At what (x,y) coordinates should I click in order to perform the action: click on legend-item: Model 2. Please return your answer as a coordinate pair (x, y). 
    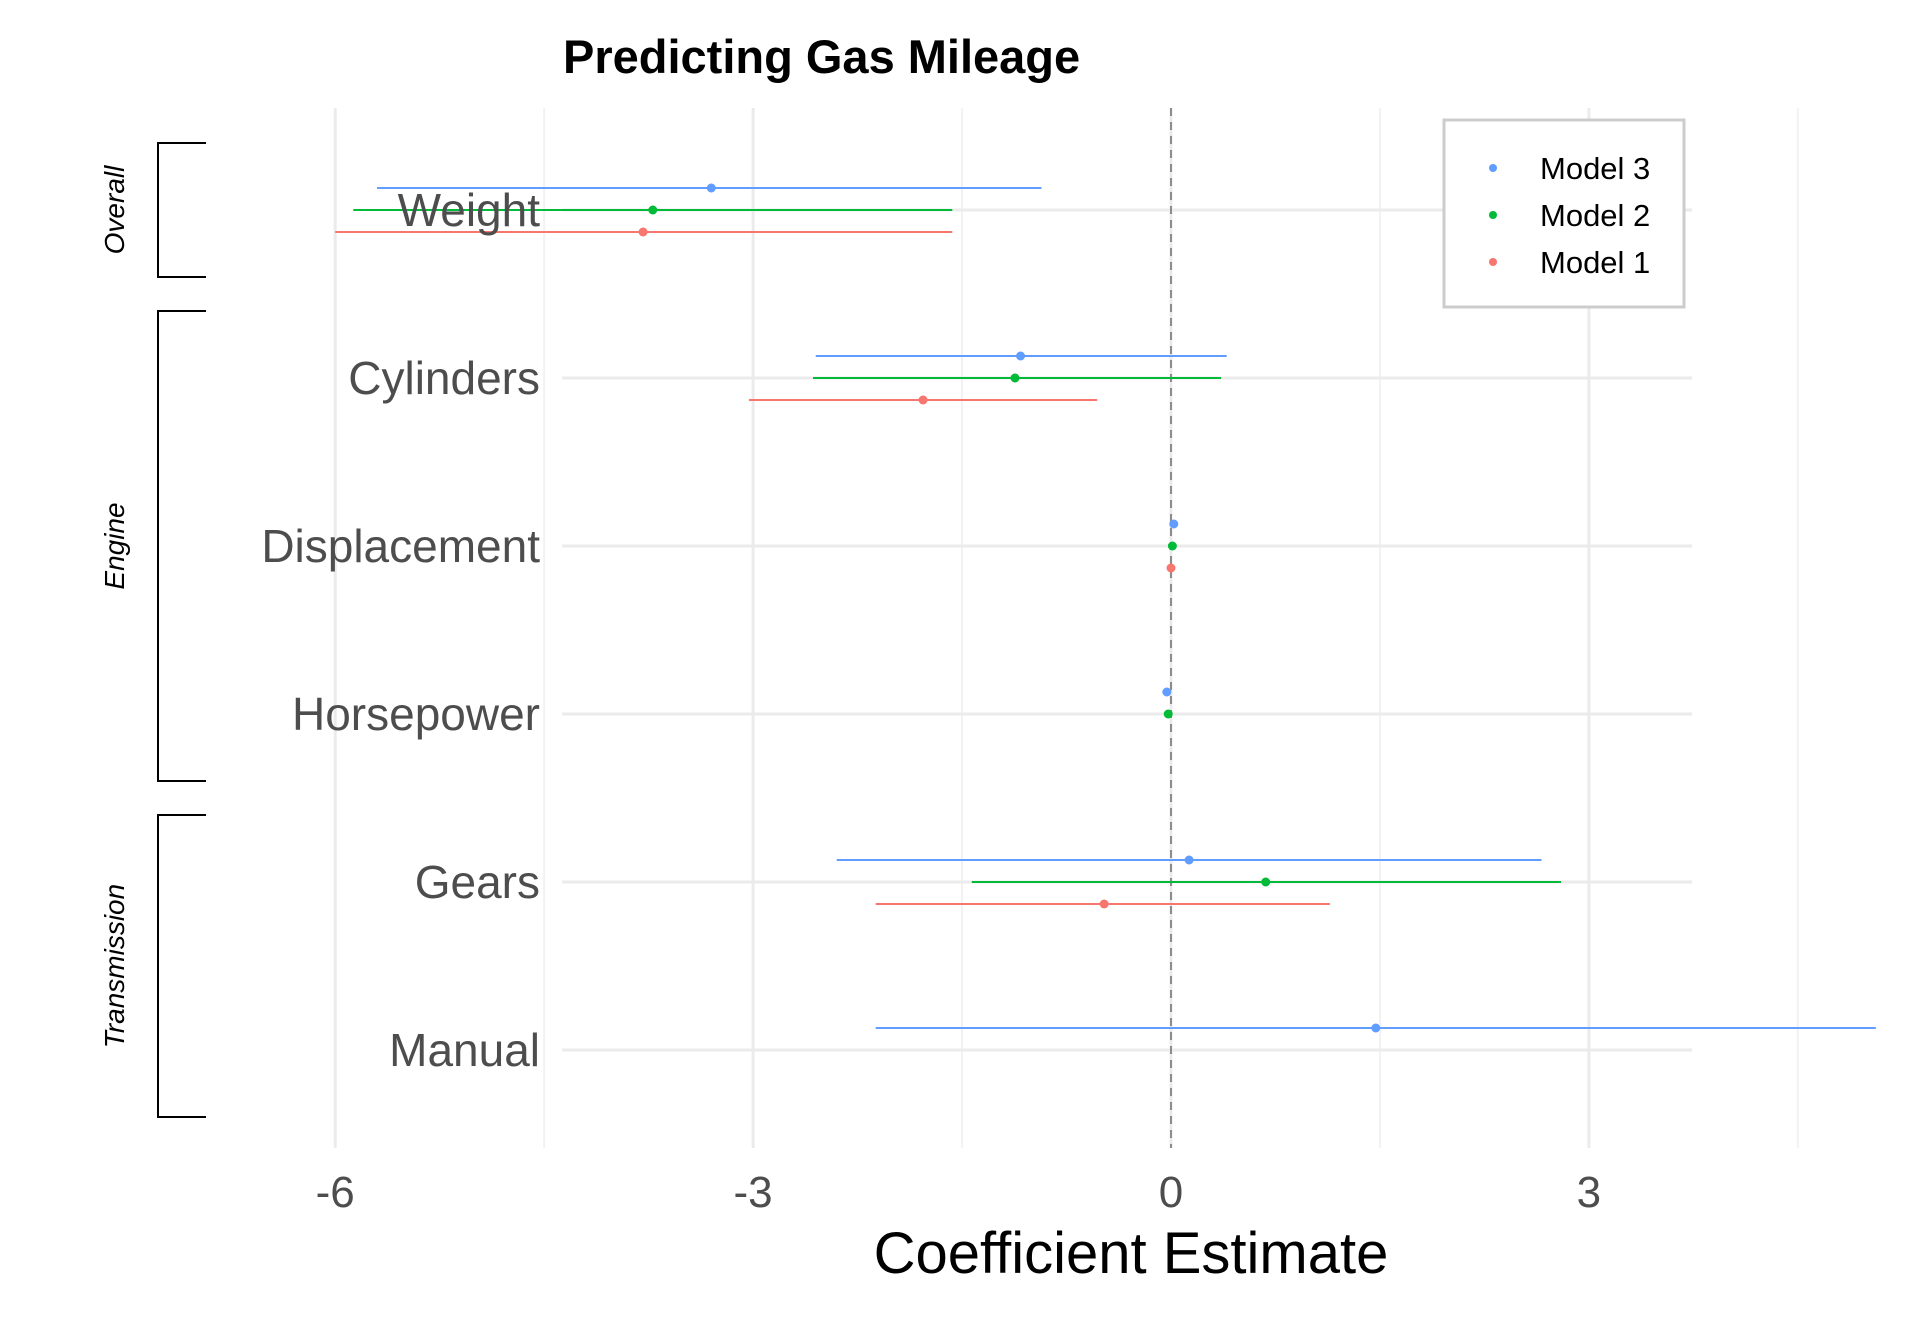
    Looking at the image, I should click on (1569, 215).